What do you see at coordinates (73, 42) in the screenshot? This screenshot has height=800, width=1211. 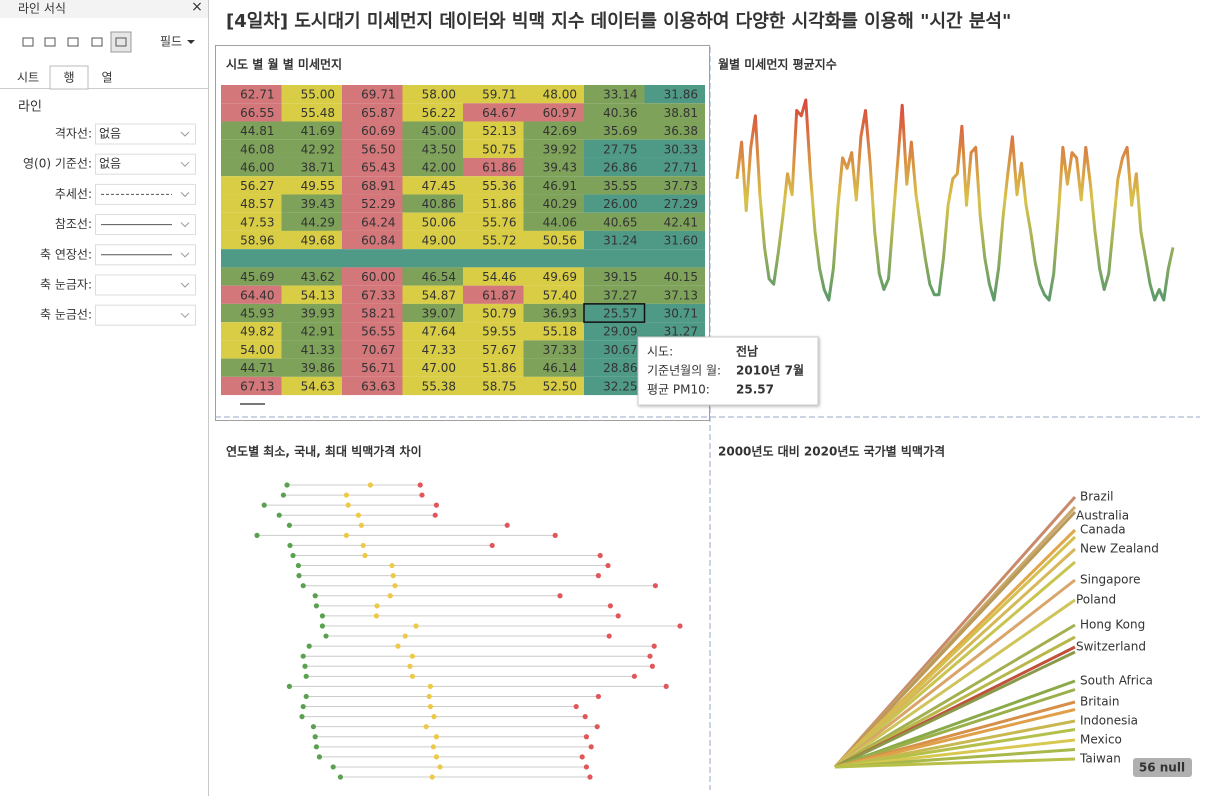 I see `toolbar-icon` at bounding box center [73, 42].